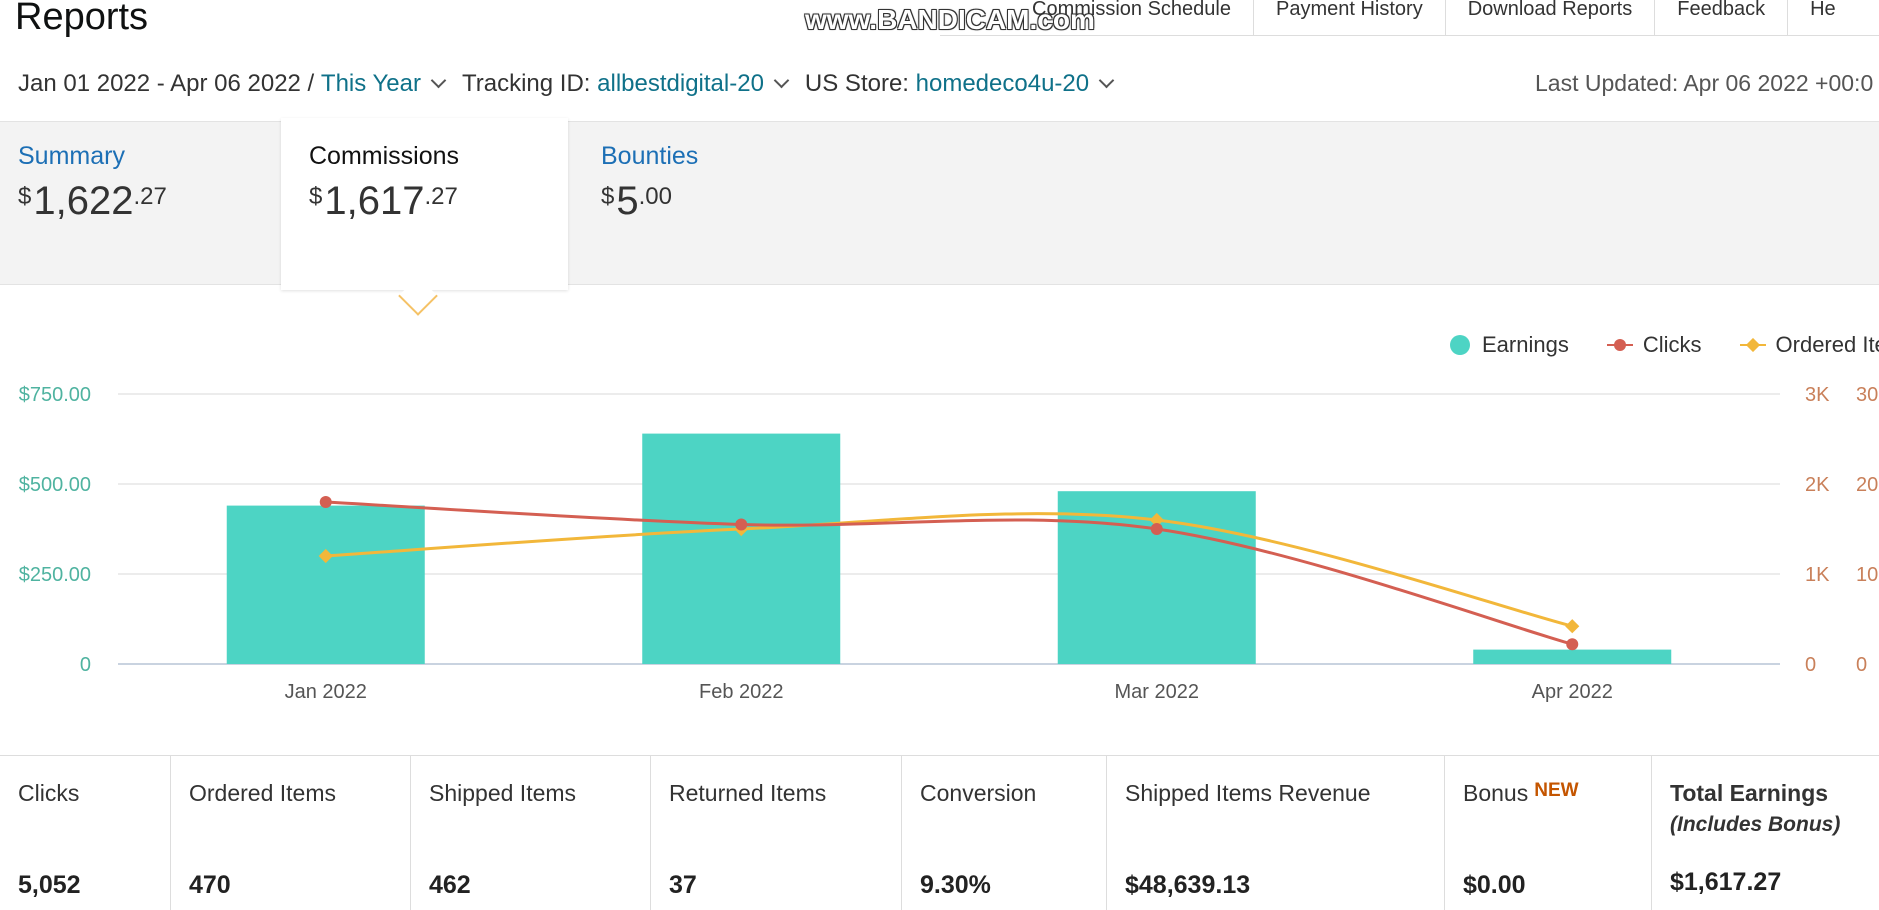 The width and height of the screenshot is (1879, 910). I want to click on legend-clicks-marker, so click(1619, 345).